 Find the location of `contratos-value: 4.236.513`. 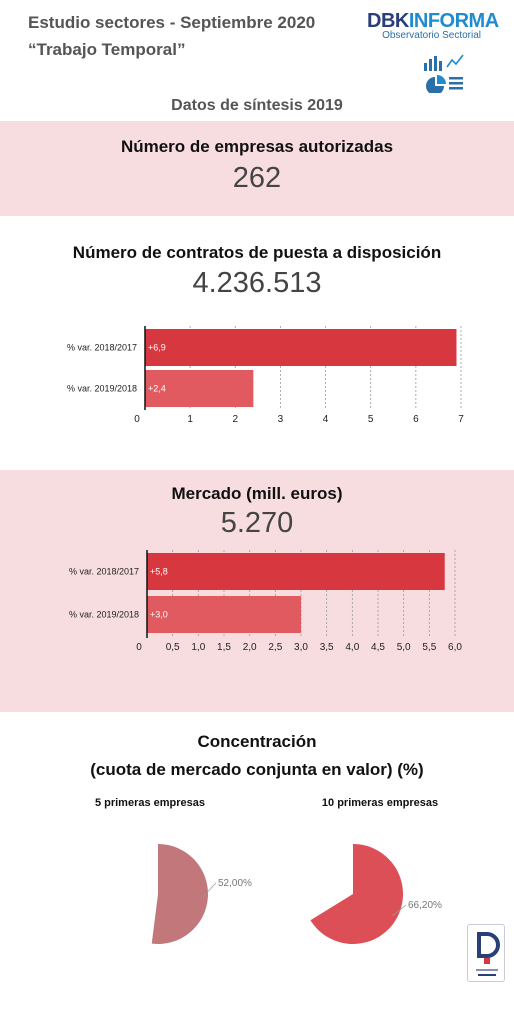

contratos-value: 4.236.513 is located at coordinates (257, 283).